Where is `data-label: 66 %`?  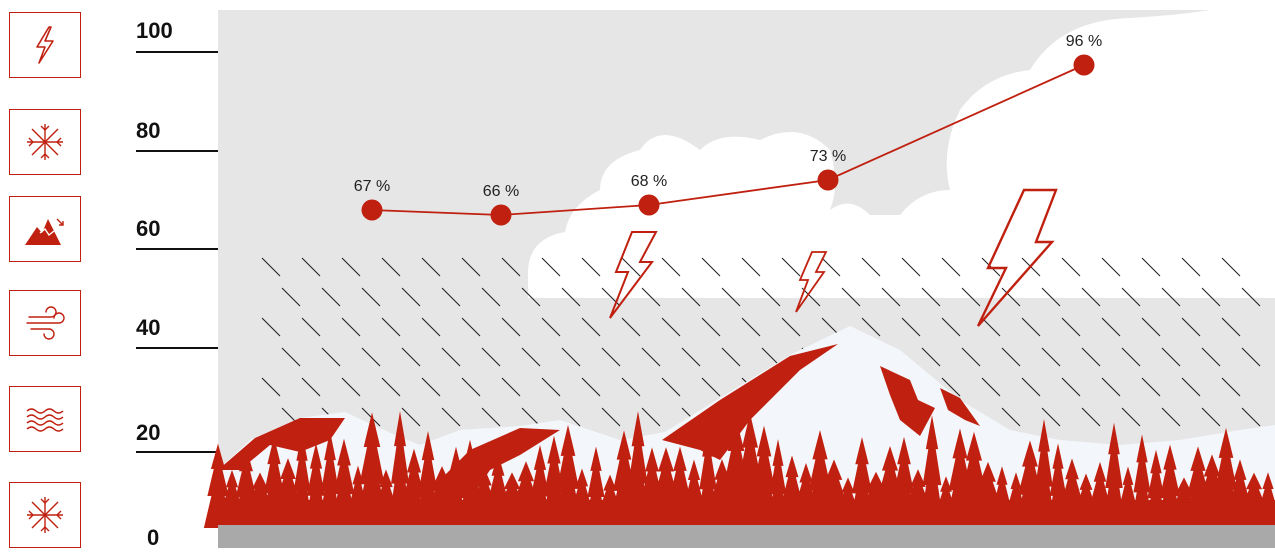 data-label: 66 % is located at coordinates (501, 191).